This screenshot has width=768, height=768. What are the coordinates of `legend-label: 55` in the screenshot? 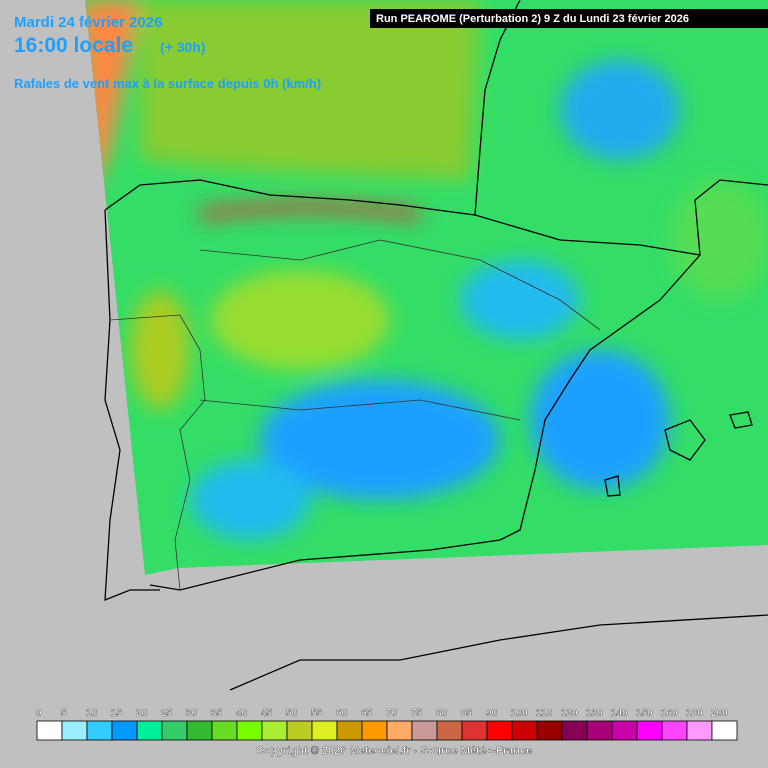 It's located at (317, 713).